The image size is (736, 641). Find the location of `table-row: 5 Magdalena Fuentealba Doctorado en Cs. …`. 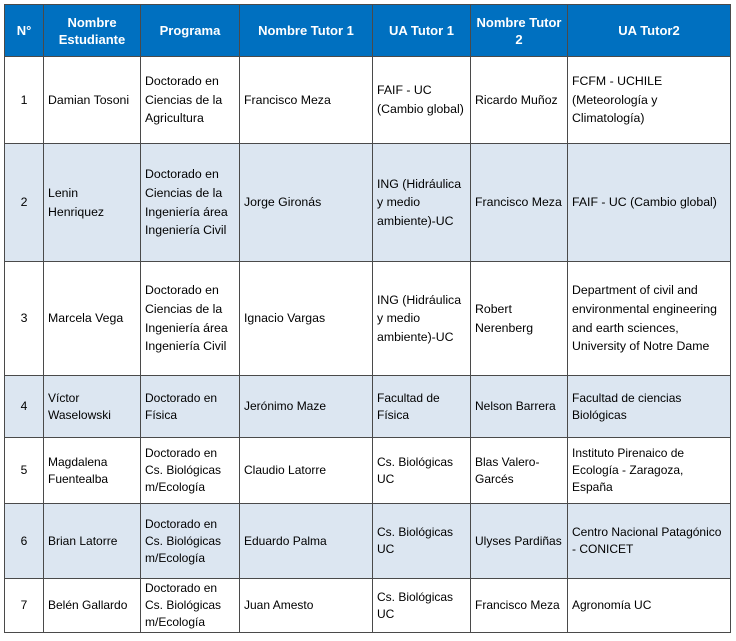

table-row: 5 Magdalena Fuentealba Doctorado en Cs. … is located at coordinates (367, 470).